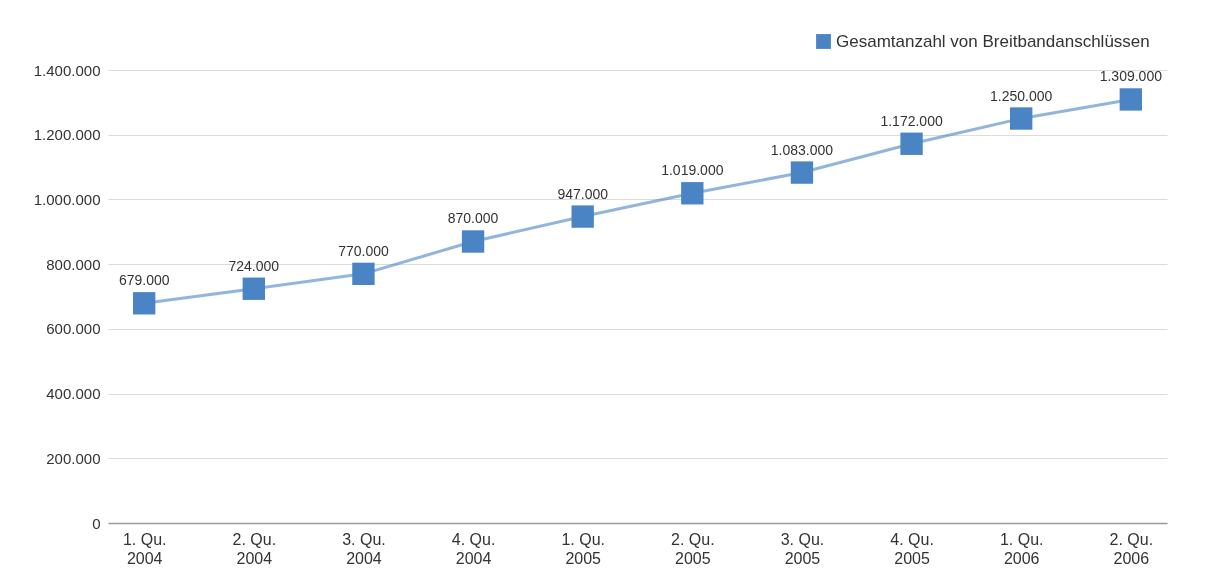 This screenshot has height=572, width=1205. Describe the element at coordinates (96, 523) in the screenshot. I see `y-tick-label: 0` at that location.